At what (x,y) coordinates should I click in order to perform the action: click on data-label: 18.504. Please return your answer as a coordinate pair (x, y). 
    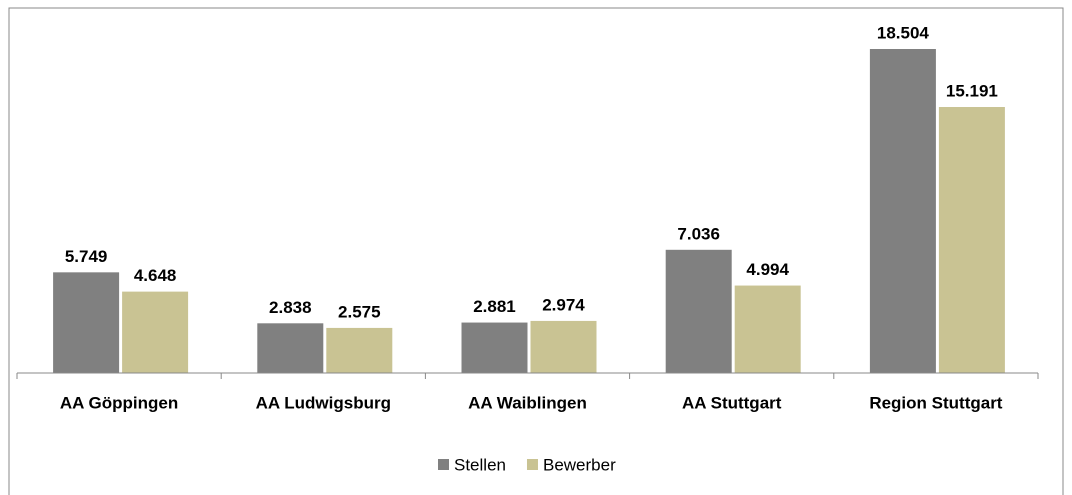
    Looking at the image, I should click on (903, 32).